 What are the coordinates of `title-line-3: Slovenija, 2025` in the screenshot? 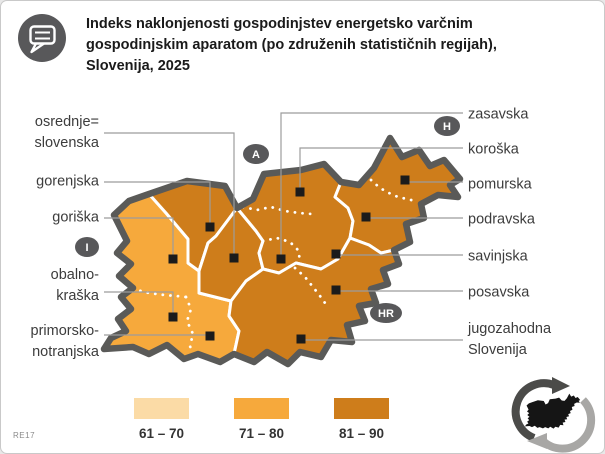 It's located at (138, 66).